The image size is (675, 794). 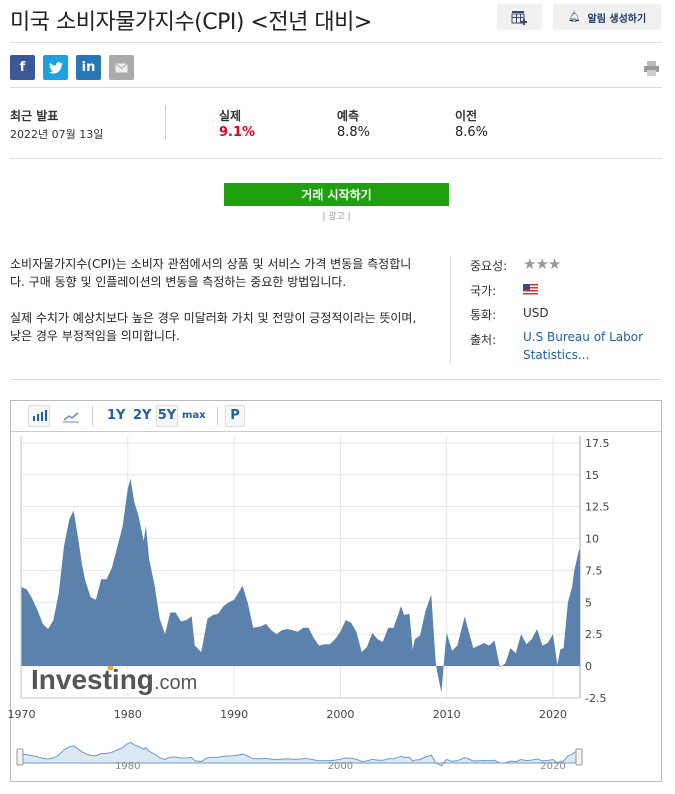 I want to click on bar-chart-button, so click(x=39, y=416).